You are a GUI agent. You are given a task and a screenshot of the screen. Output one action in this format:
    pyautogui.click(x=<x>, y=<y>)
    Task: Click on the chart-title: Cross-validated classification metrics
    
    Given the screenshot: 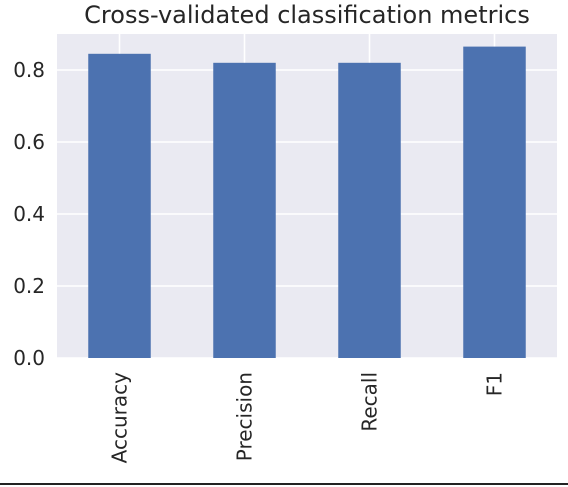 What is the action you would take?
    pyautogui.click(x=307, y=15)
    